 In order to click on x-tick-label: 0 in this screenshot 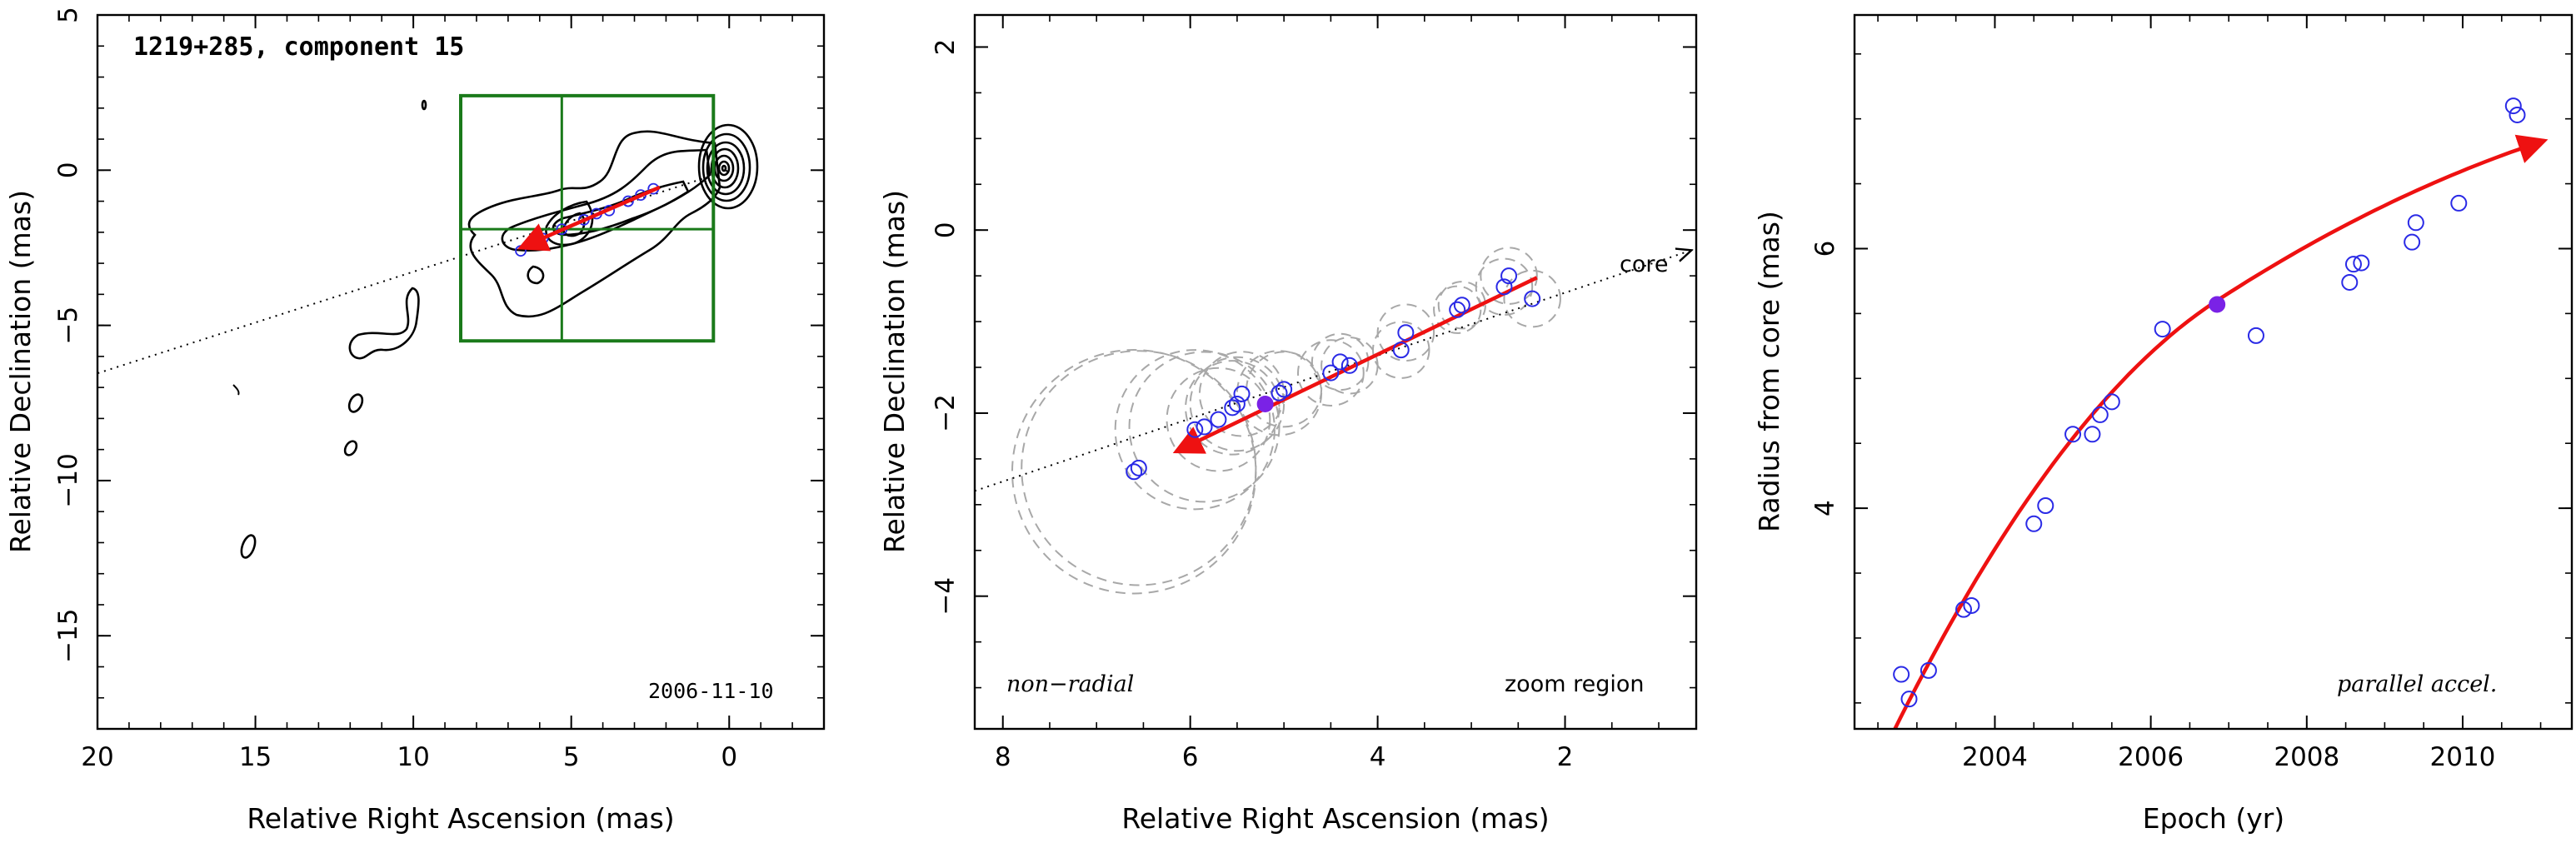, I will do `click(729, 757)`.